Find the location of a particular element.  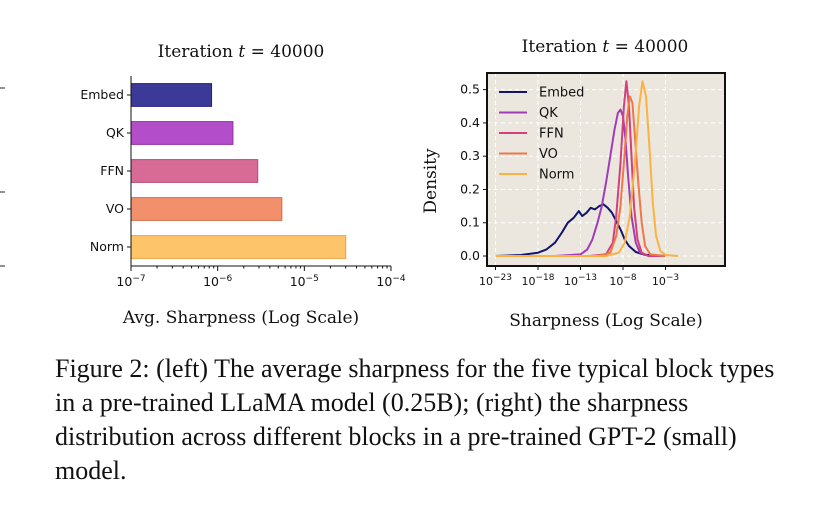

y-tick-label: Embed is located at coordinates (102, 94).